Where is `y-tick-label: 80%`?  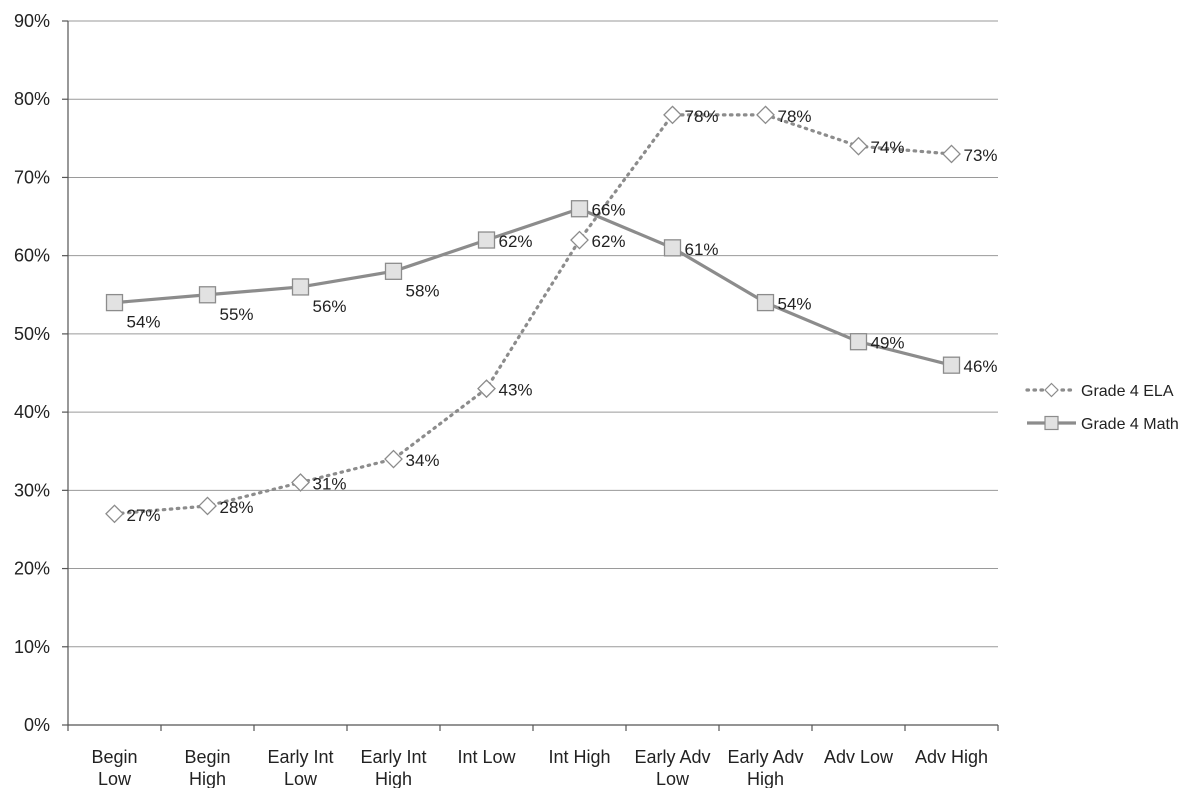 y-tick-label: 80% is located at coordinates (32, 99).